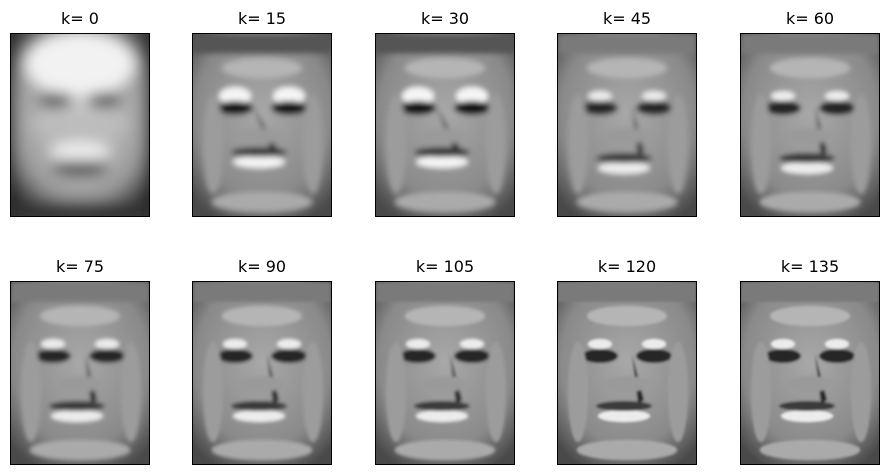 This screenshot has width=888, height=474. What do you see at coordinates (445, 18) in the screenshot?
I see `panel-title: k= 30` at bounding box center [445, 18].